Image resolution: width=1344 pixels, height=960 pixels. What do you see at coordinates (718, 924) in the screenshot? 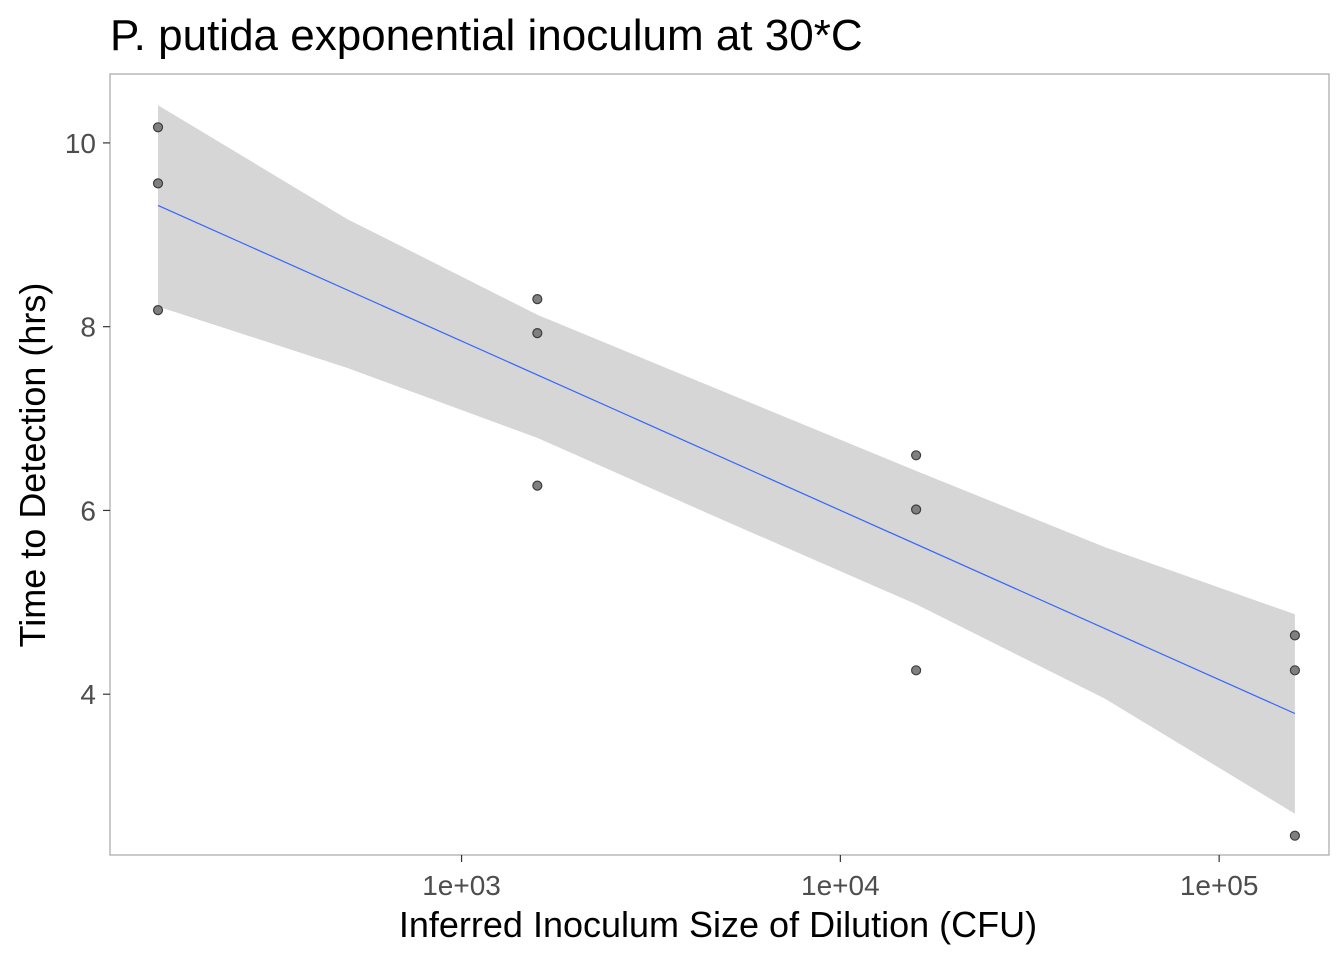
I see `x-axis-title: Inferred Inoculum Size of Dilution (CFU)` at bounding box center [718, 924].